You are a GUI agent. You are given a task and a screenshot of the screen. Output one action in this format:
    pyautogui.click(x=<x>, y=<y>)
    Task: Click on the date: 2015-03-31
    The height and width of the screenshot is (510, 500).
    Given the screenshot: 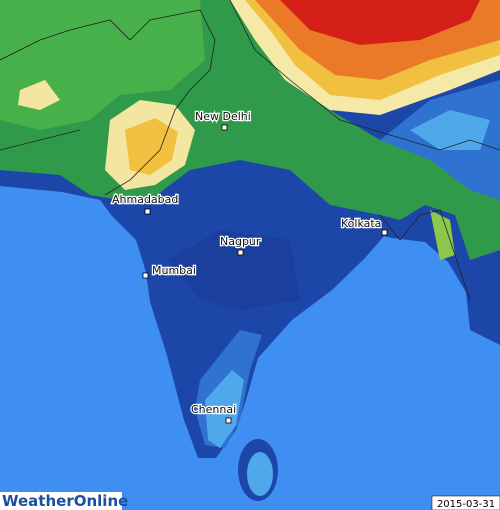 What is the action you would take?
    pyautogui.click(x=466, y=504)
    